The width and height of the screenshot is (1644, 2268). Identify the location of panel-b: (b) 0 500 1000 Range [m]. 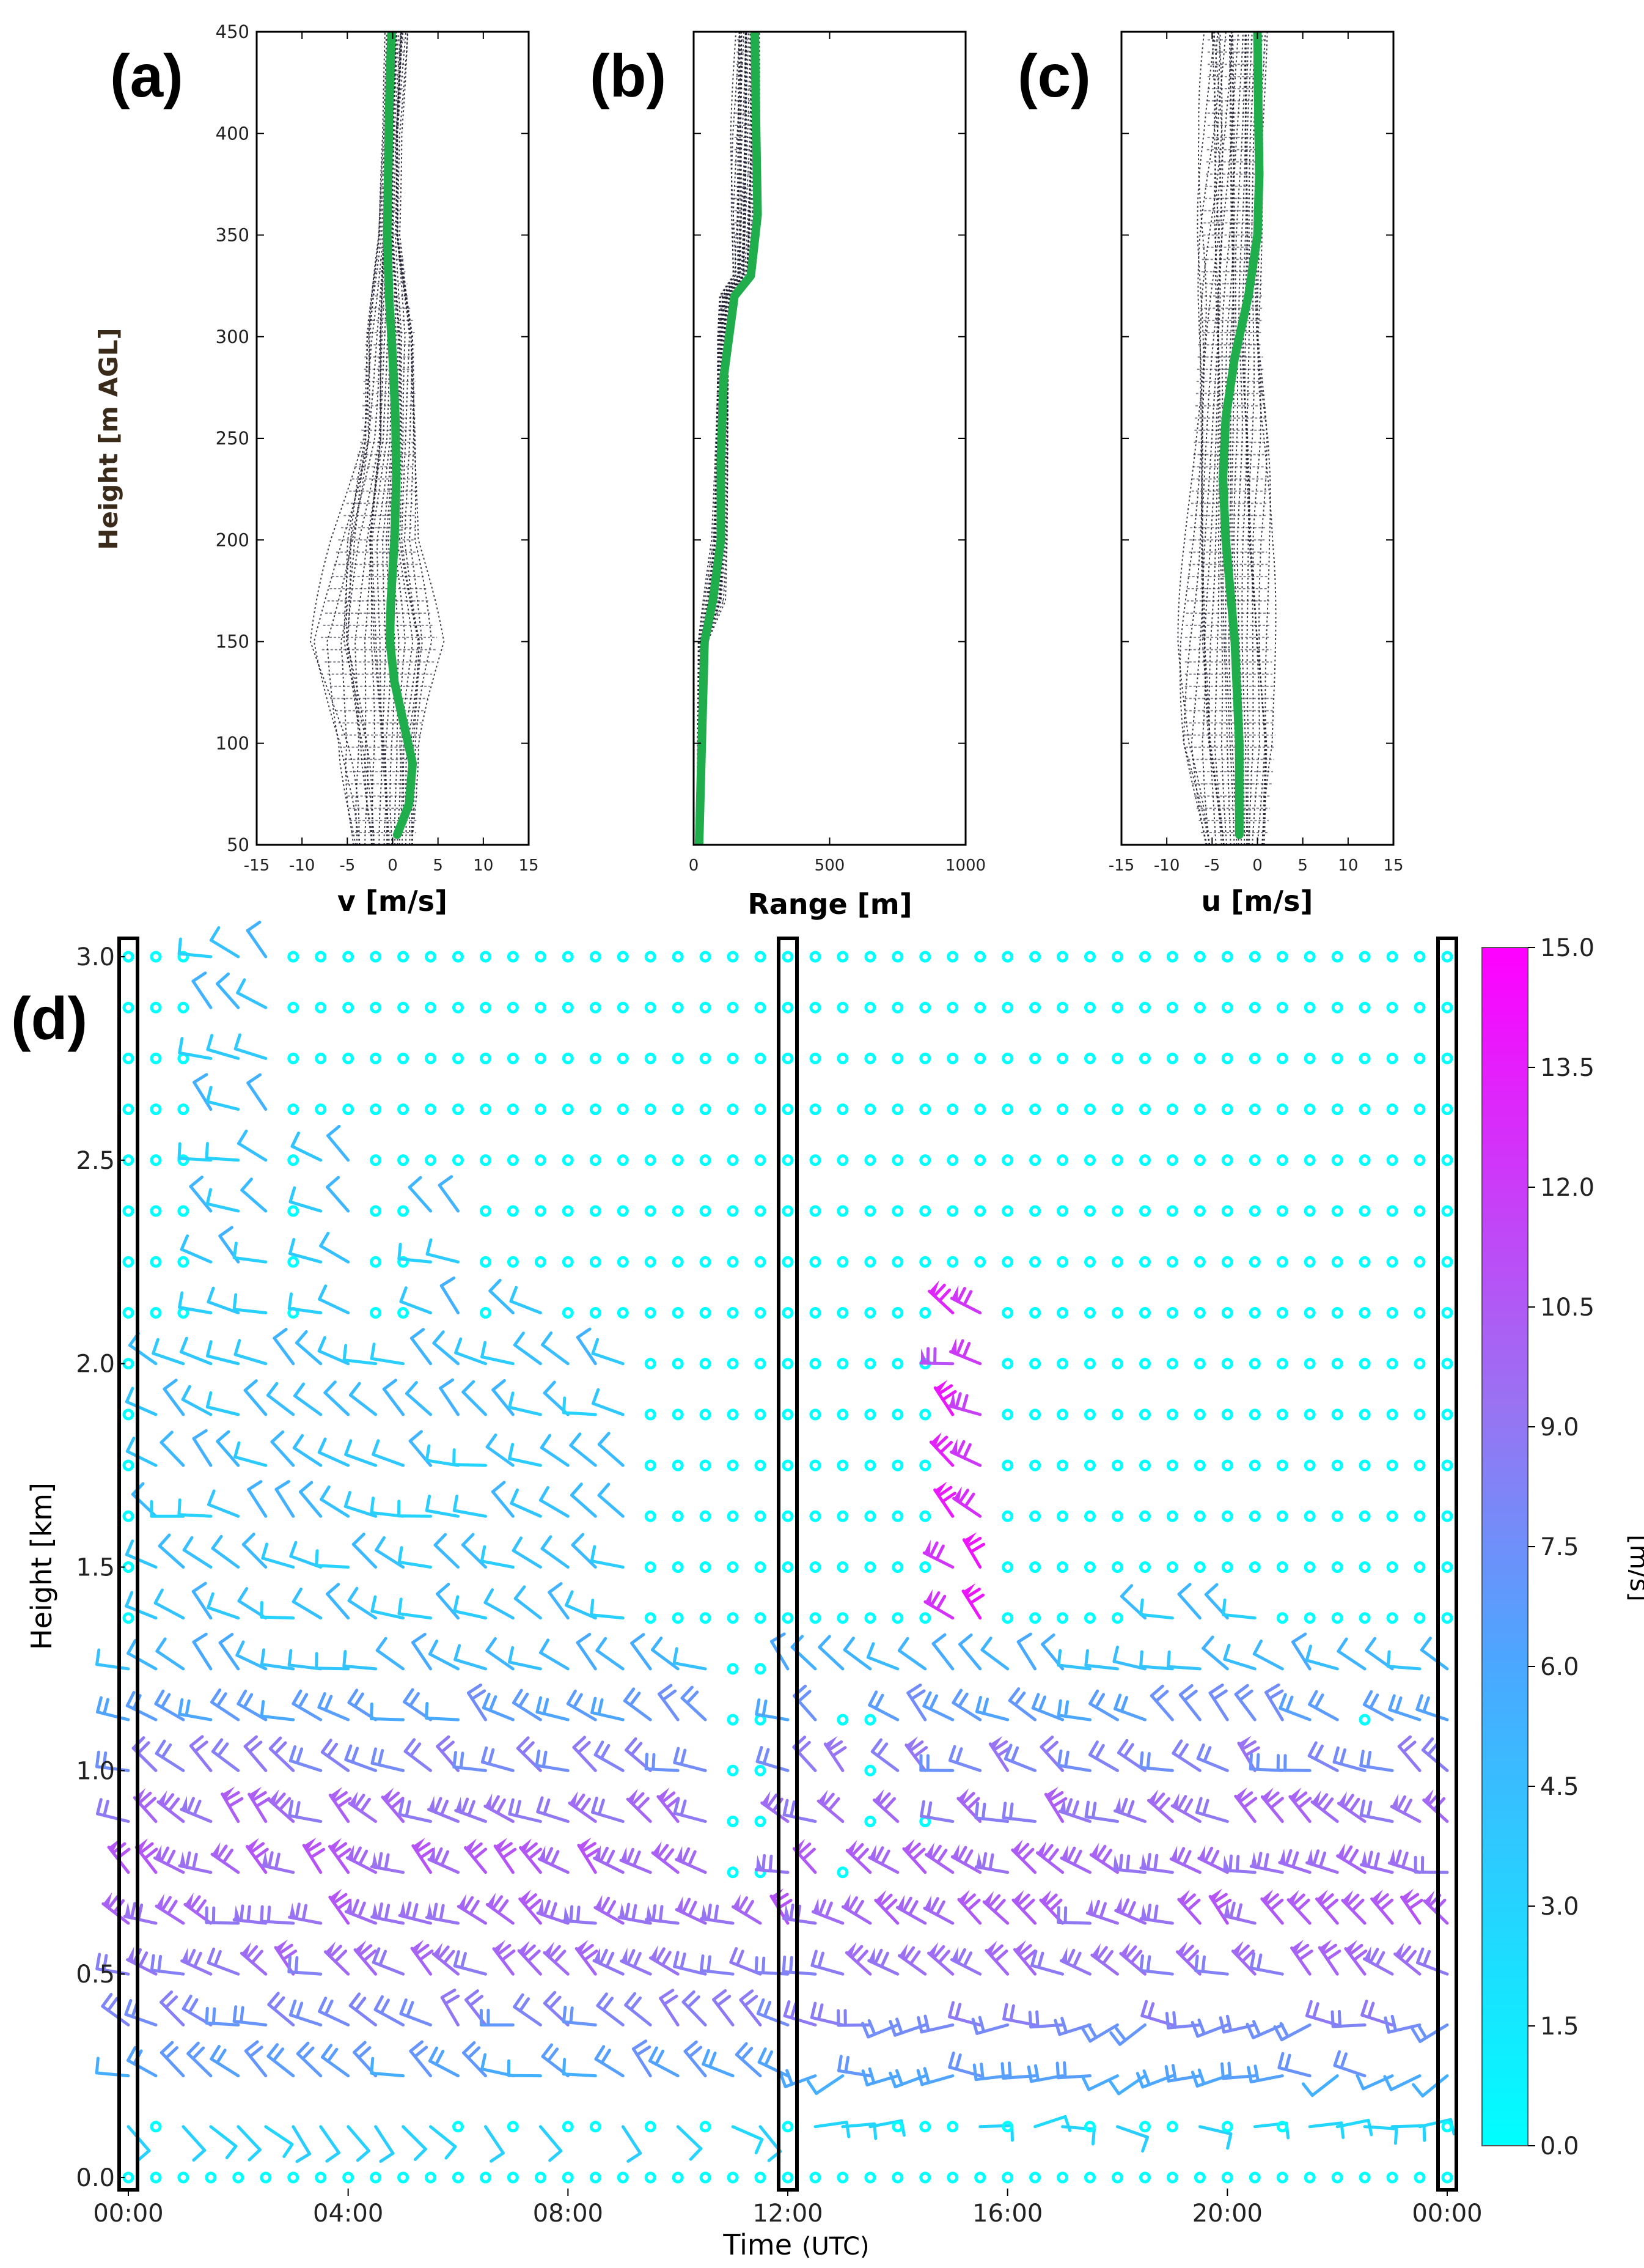
(788, 476).